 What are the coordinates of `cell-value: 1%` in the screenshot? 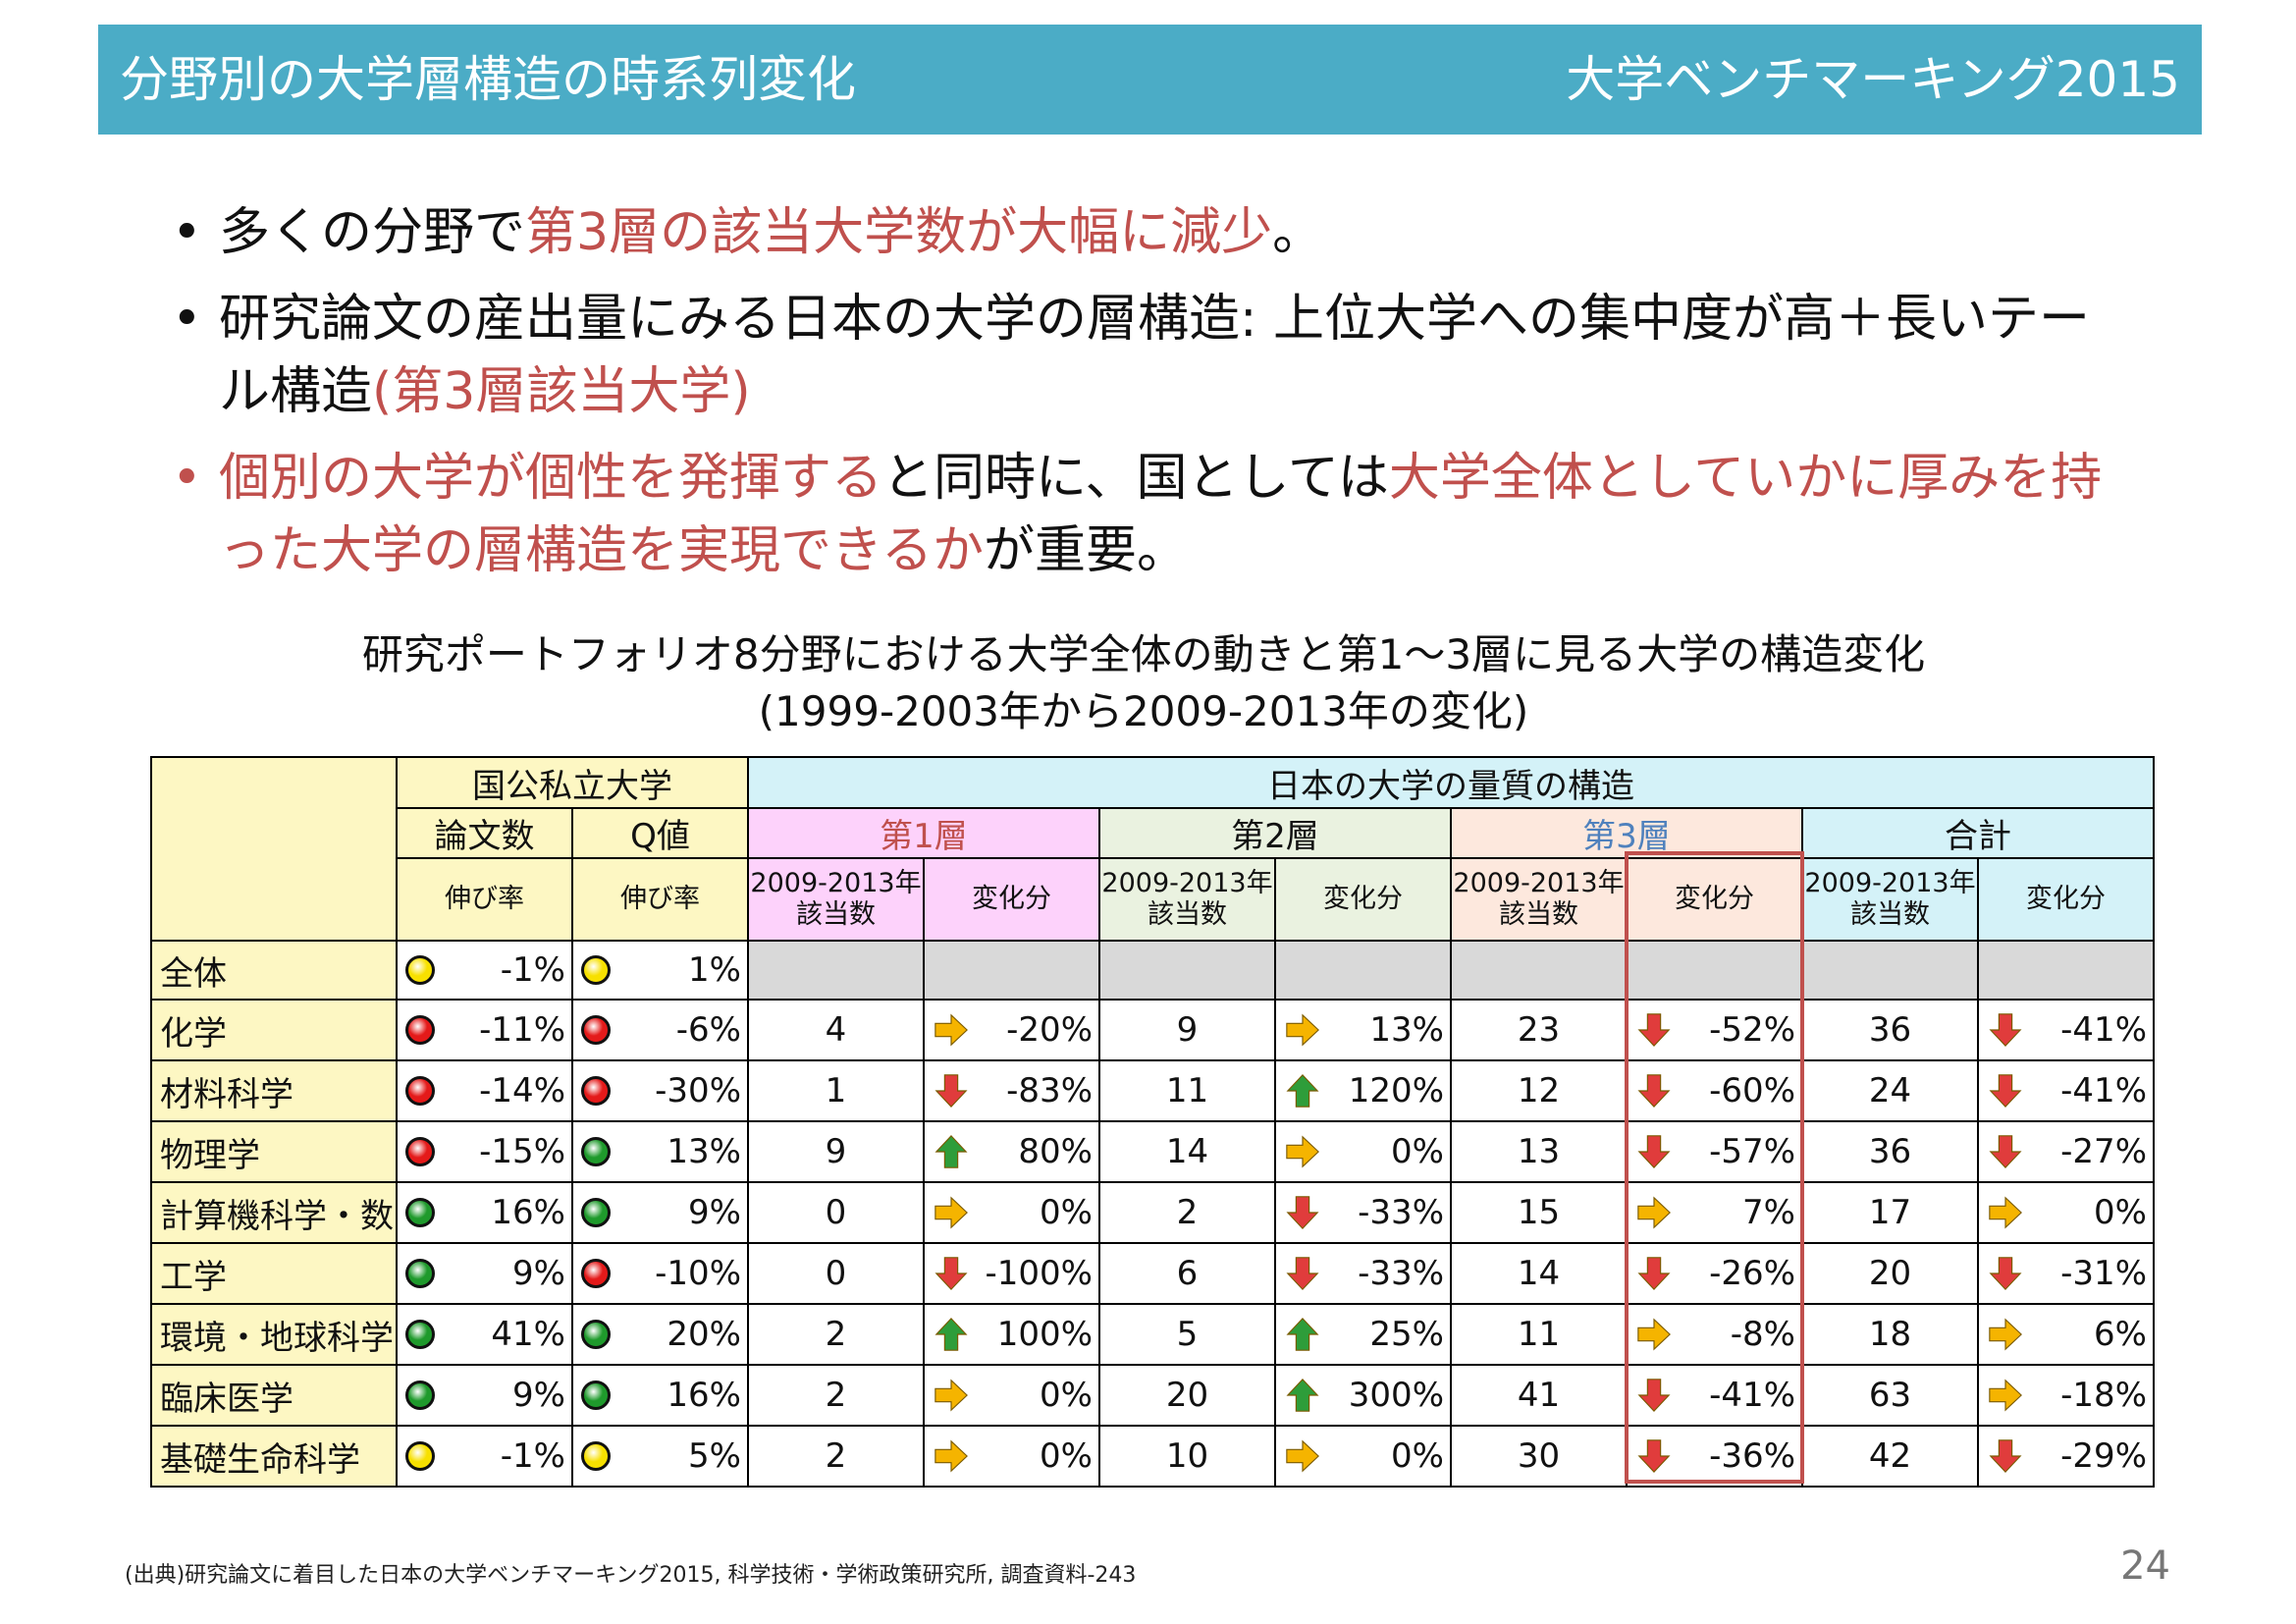 It's located at (715, 970).